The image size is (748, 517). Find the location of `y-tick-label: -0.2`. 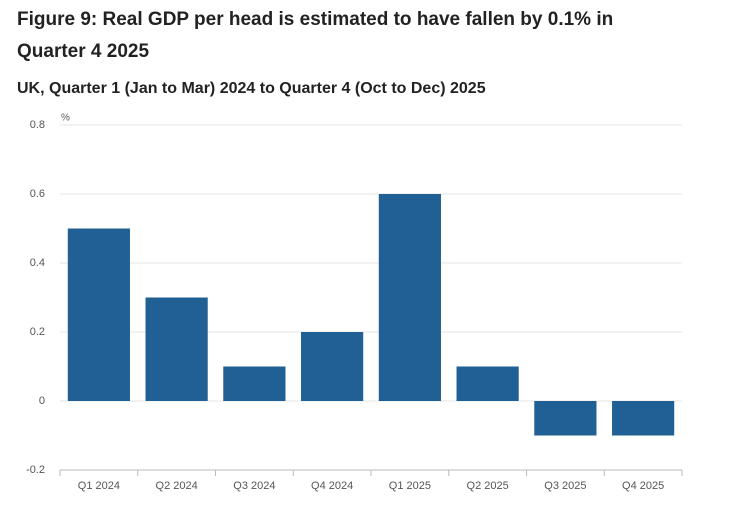

y-tick-label: -0.2 is located at coordinates (35, 470).